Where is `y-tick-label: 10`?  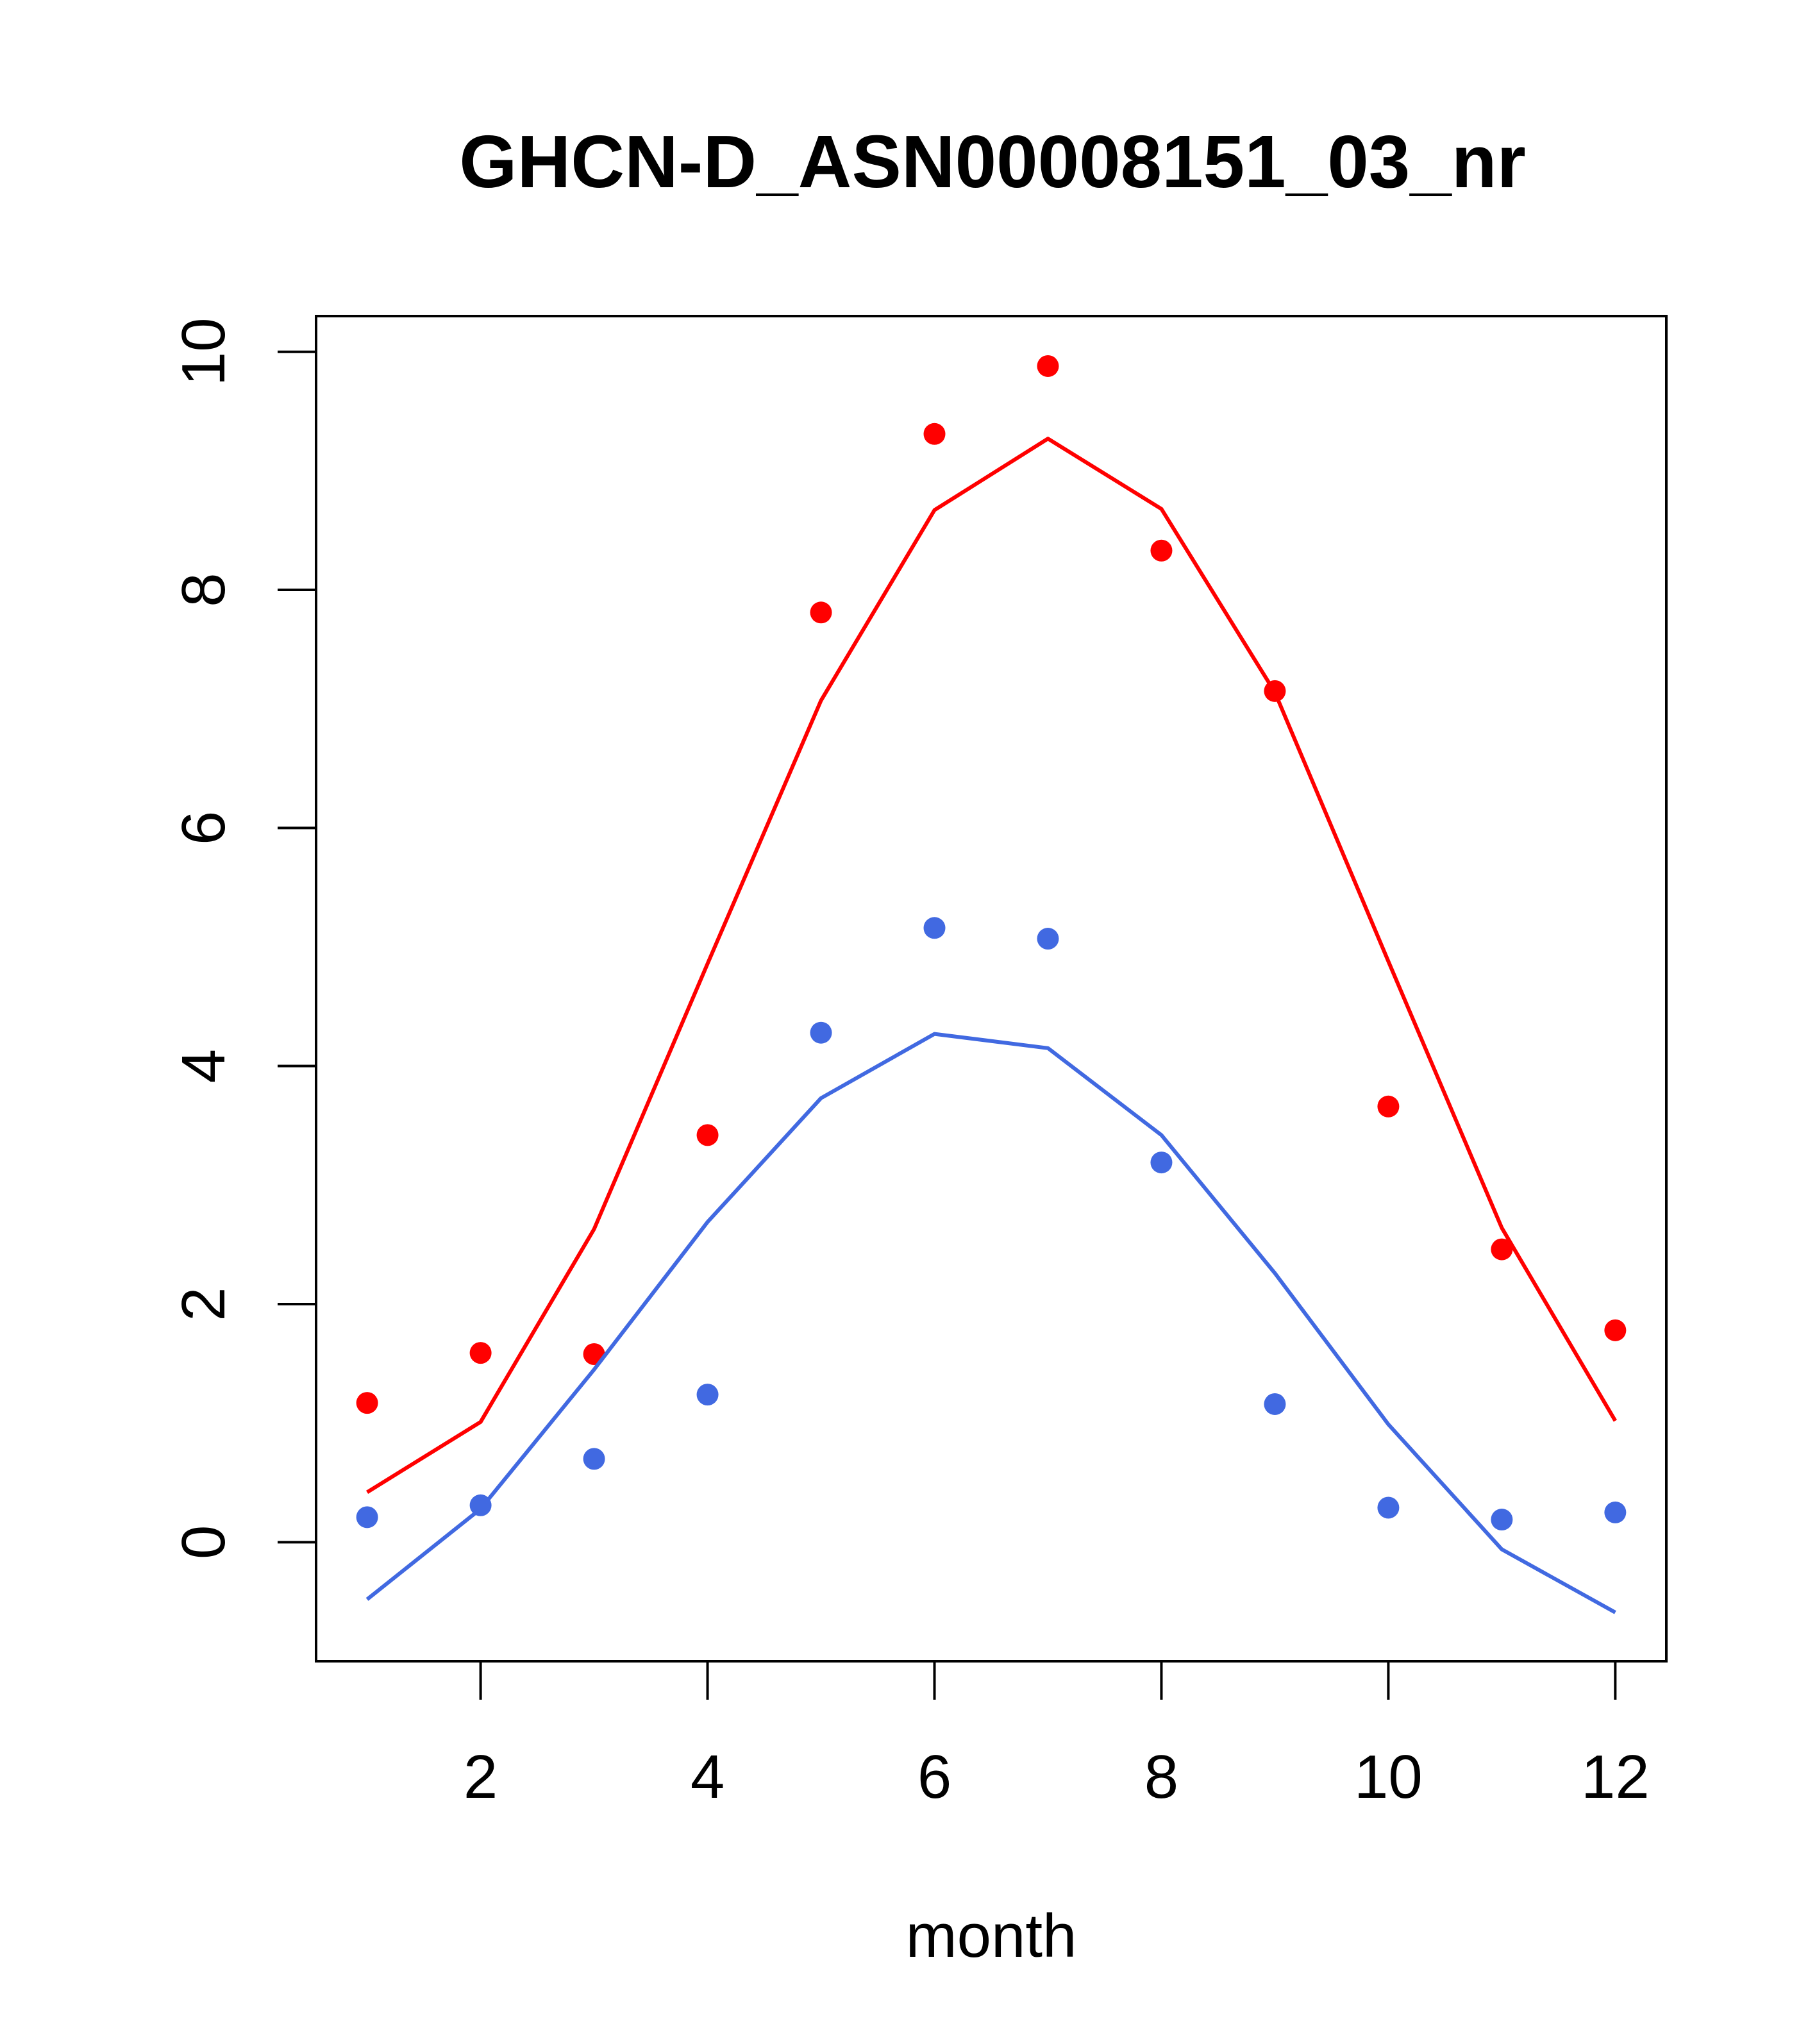
y-tick-label: 10 is located at coordinates (204, 352).